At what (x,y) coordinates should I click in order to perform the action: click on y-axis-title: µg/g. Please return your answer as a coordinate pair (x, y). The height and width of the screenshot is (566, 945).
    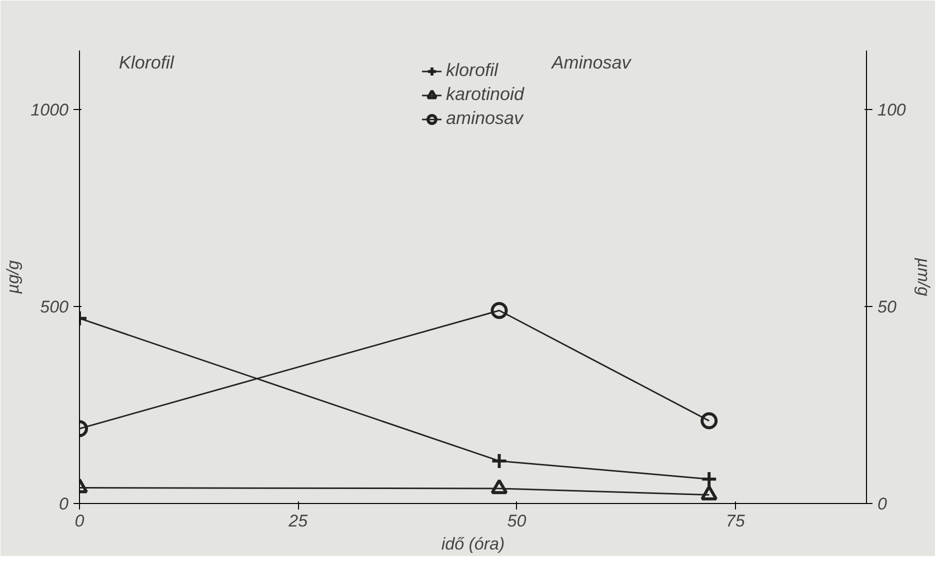
    Looking at the image, I should click on (13, 277).